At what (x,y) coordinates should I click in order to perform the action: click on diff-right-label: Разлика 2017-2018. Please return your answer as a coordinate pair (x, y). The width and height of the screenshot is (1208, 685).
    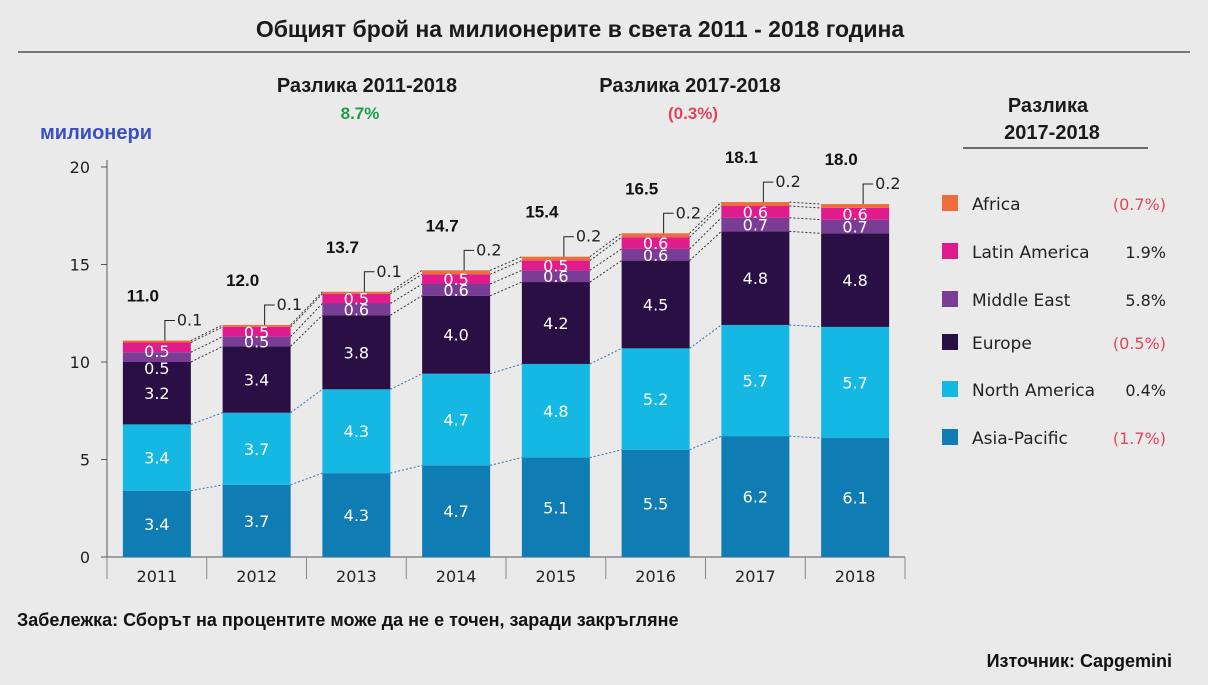
    Looking at the image, I should click on (689, 86).